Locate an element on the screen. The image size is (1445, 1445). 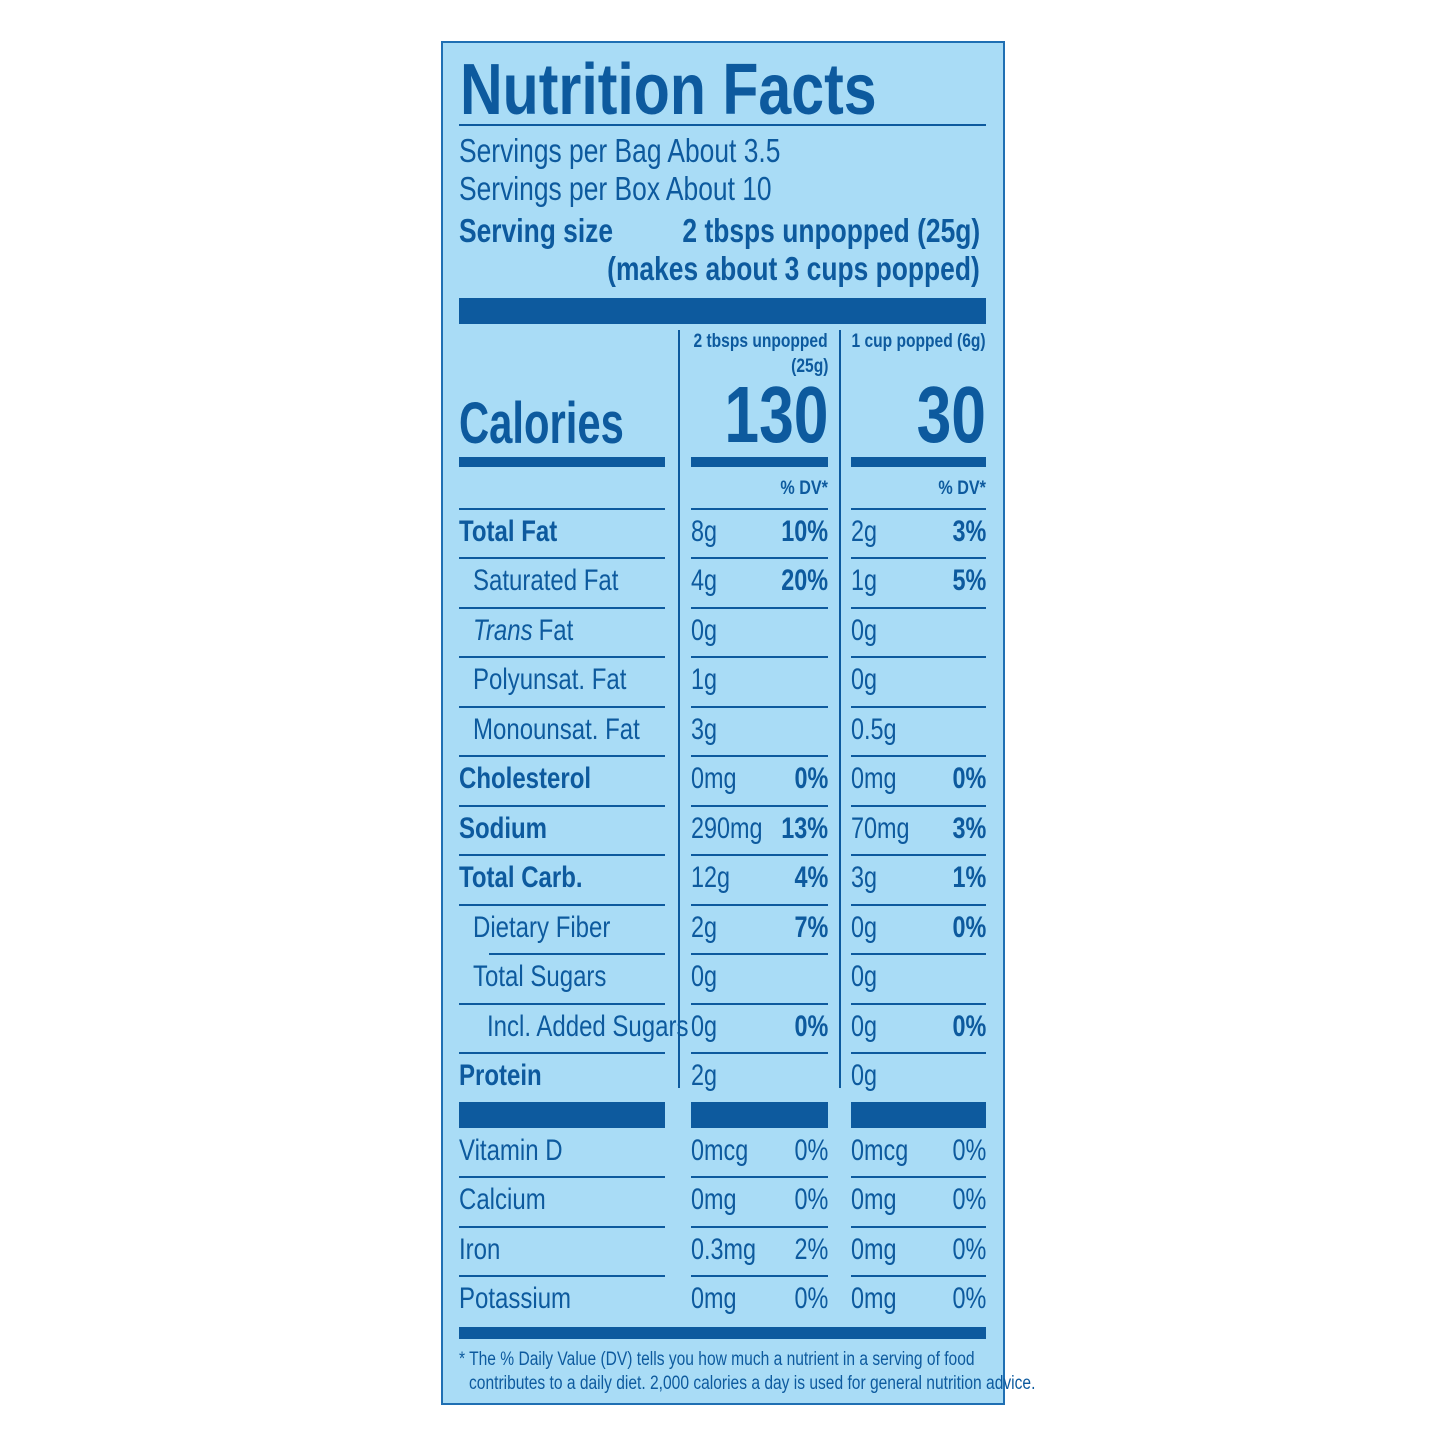
serving-size: (makes about 3 cups popped) is located at coordinates (793, 268).